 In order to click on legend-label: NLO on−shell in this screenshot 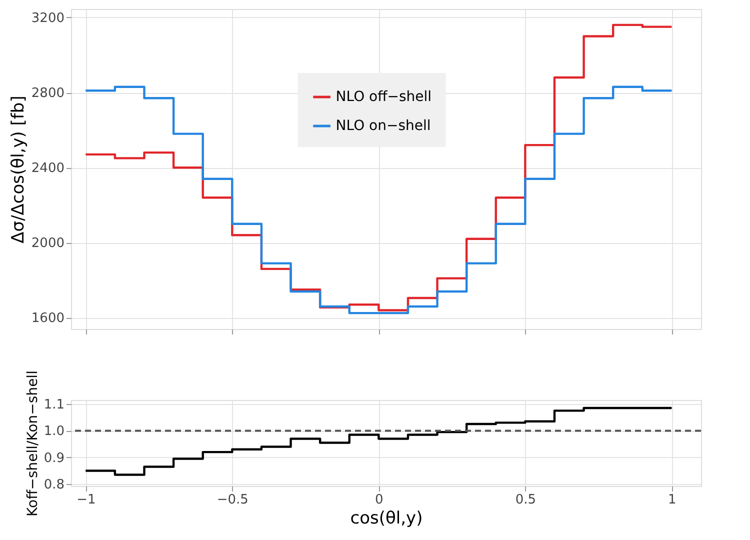, I will do `click(383, 126)`.